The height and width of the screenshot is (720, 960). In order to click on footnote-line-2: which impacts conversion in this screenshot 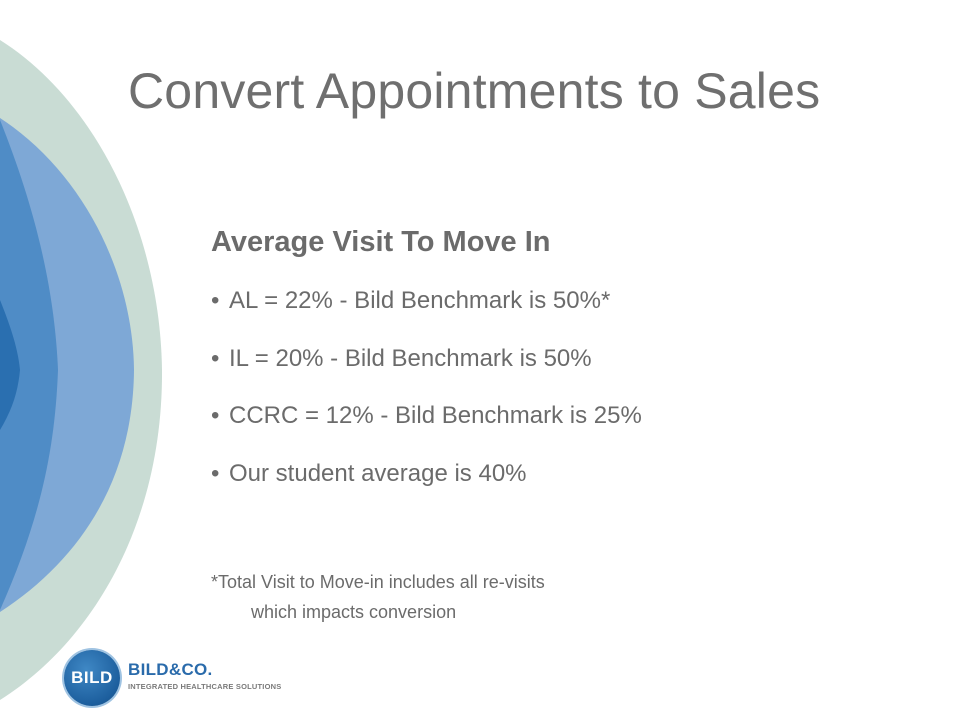, I will do `click(354, 612)`.